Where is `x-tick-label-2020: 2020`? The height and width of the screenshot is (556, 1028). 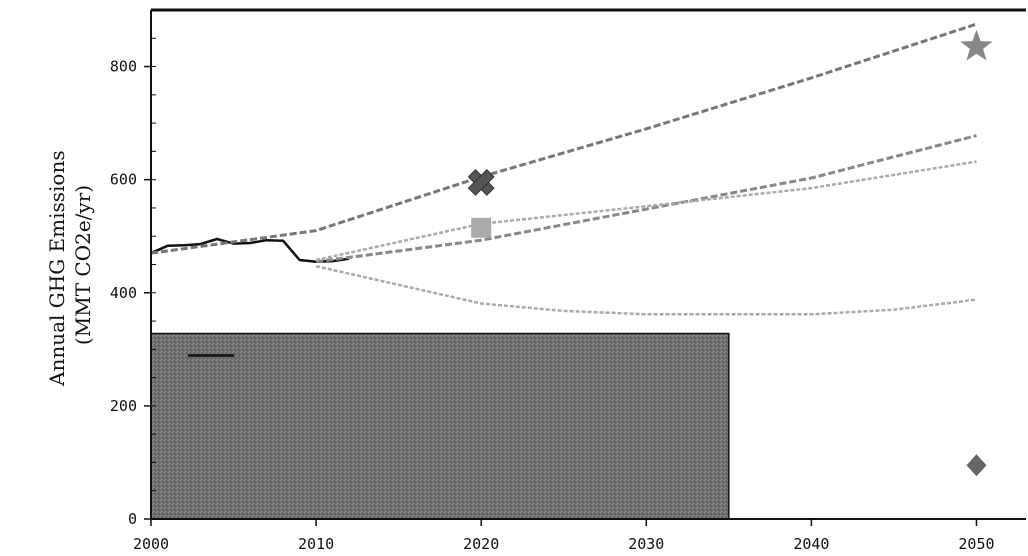 x-tick-label-2020: 2020 is located at coordinates (481, 544).